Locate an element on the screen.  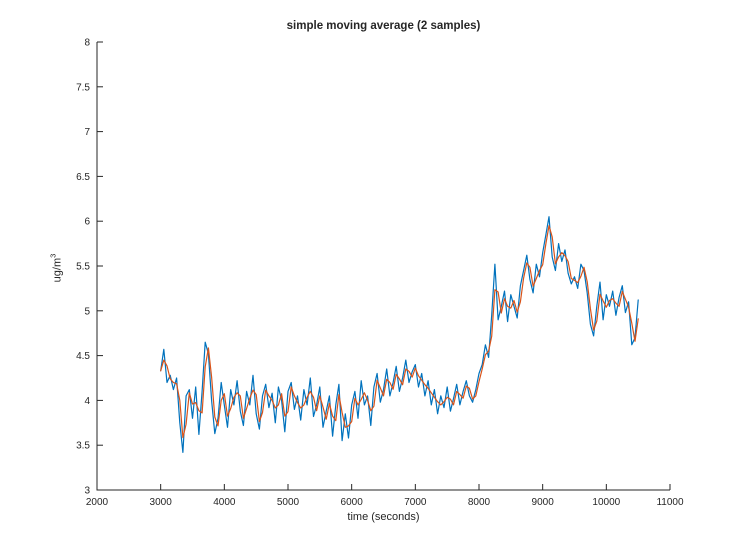
x-tick-label: 5000 is located at coordinates (288, 502).